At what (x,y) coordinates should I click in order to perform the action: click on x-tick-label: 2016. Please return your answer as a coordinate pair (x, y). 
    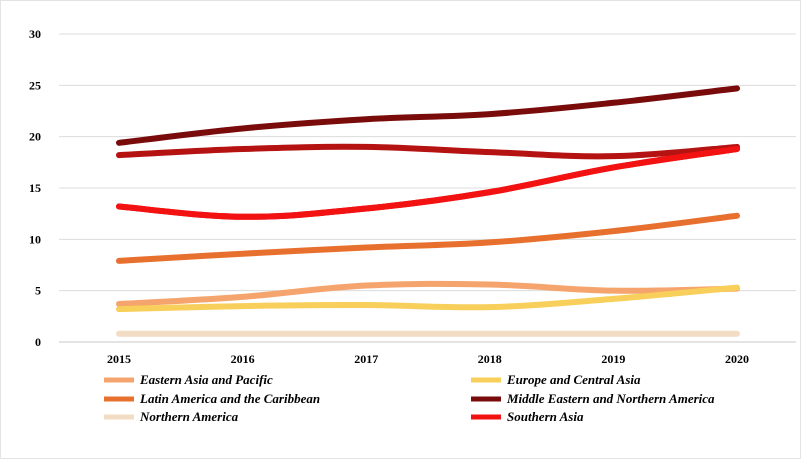
    Looking at the image, I should click on (243, 359).